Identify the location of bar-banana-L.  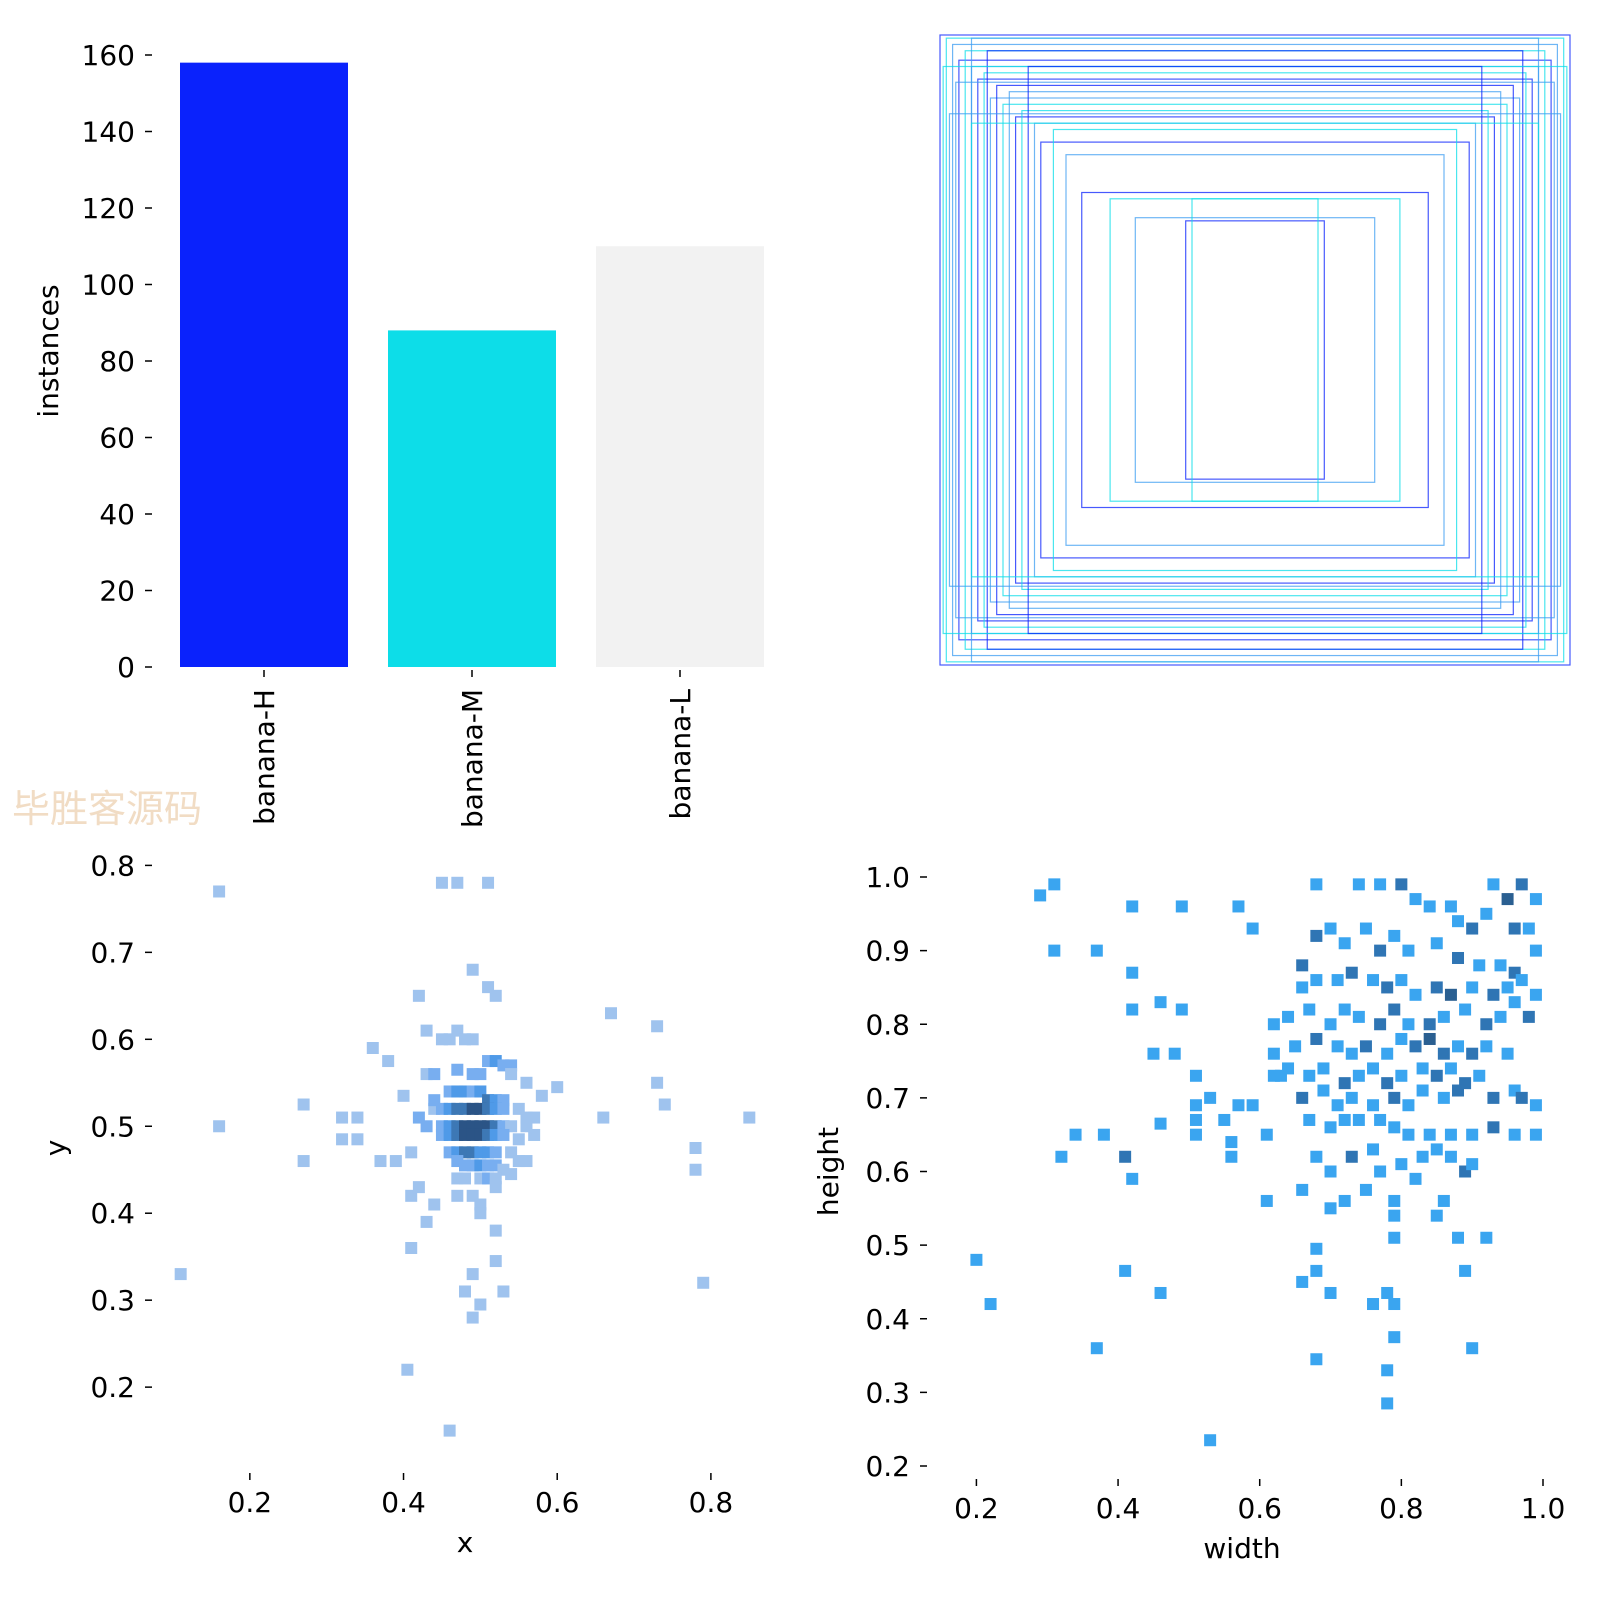
(680, 456).